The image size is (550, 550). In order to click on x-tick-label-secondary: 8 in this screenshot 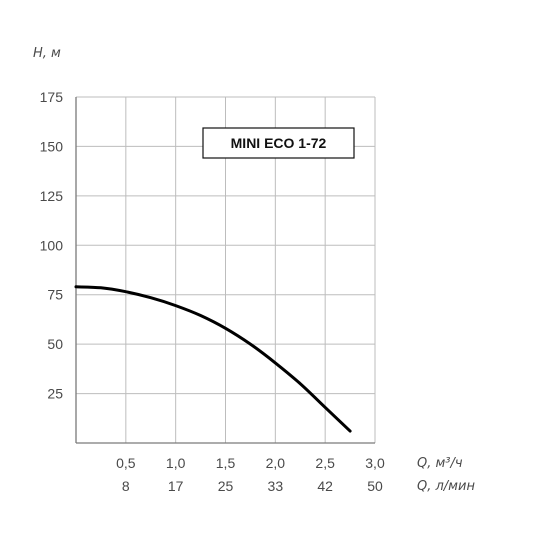, I will do `click(126, 486)`.